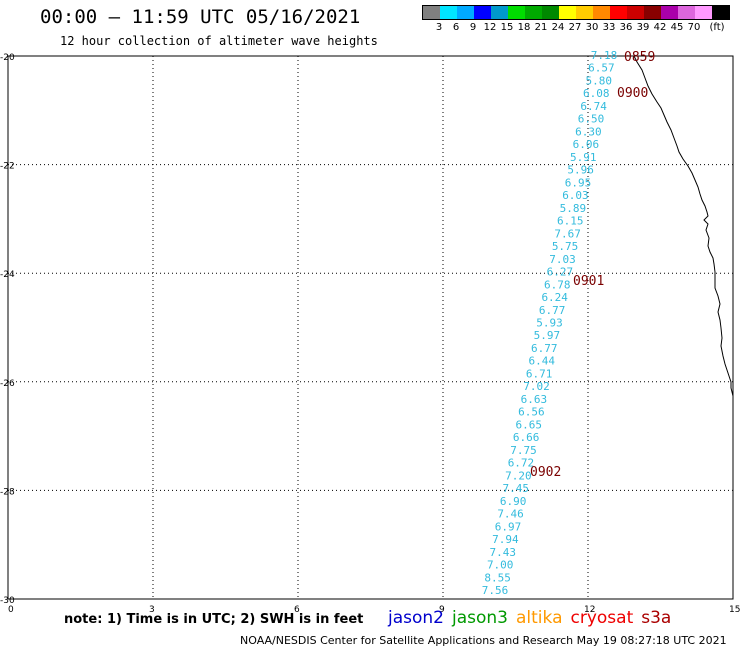 The width and height of the screenshot is (740, 650). What do you see at coordinates (456, 27) in the screenshot?
I see `legend-label: 6` at bounding box center [456, 27].